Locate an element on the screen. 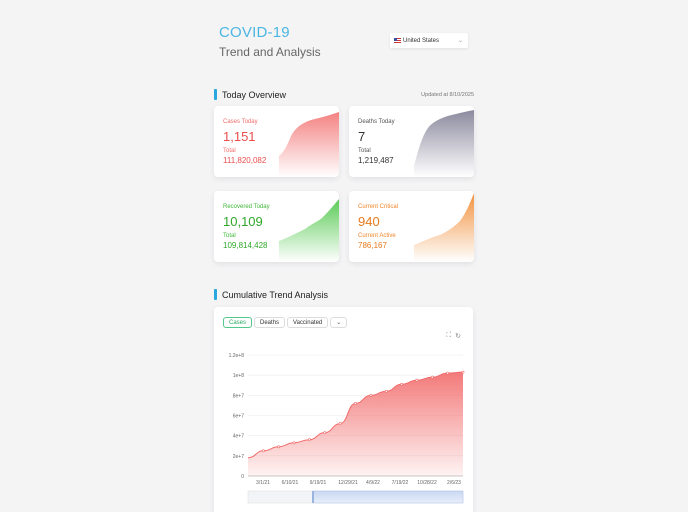 The image size is (688, 512). deaths-total-label: Total is located at coordinates (364, 151).